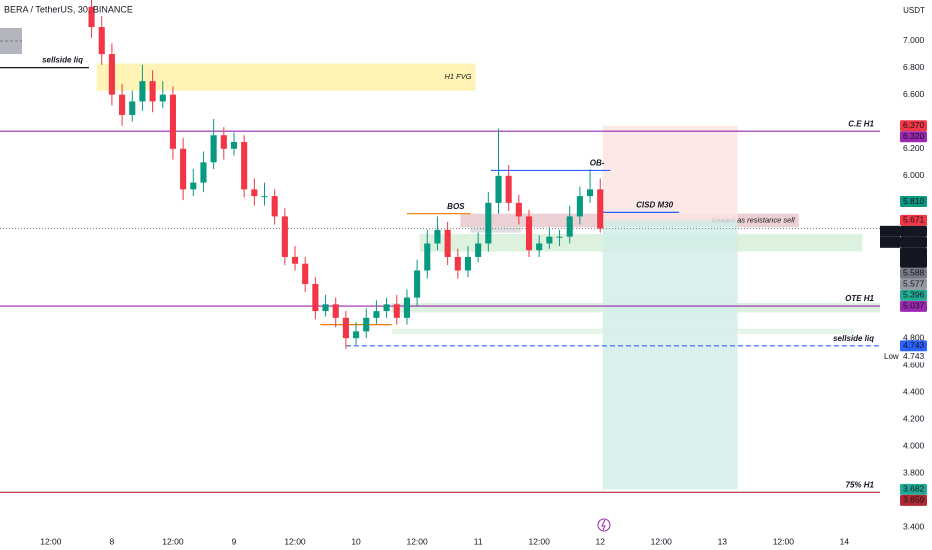  I want to click on chart-title: BERA / TetherUS, 30, BINANCE, so click(68, 9).